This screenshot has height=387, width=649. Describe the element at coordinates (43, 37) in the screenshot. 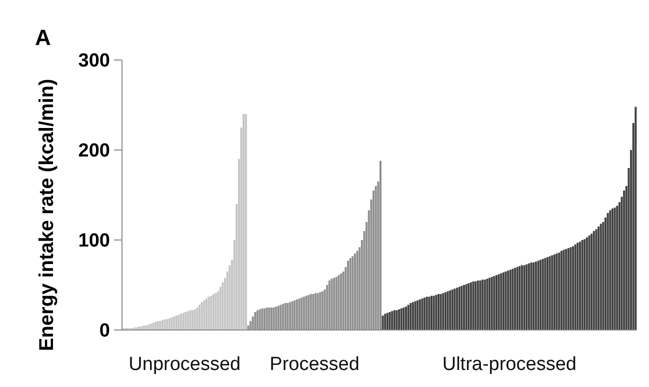

I see `chart-title: A` at that location.